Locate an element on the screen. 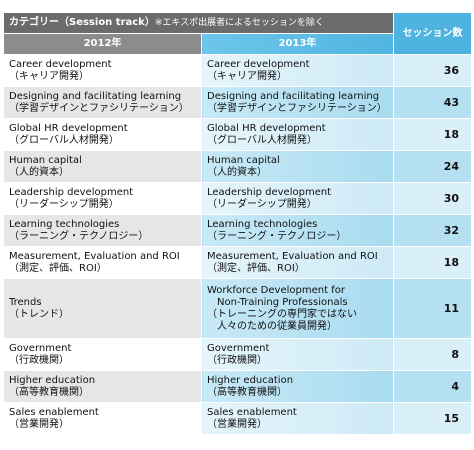  cell-2013: Learning technologies （ラーニング・テクノロジー） is located at coordinates (297, 230).